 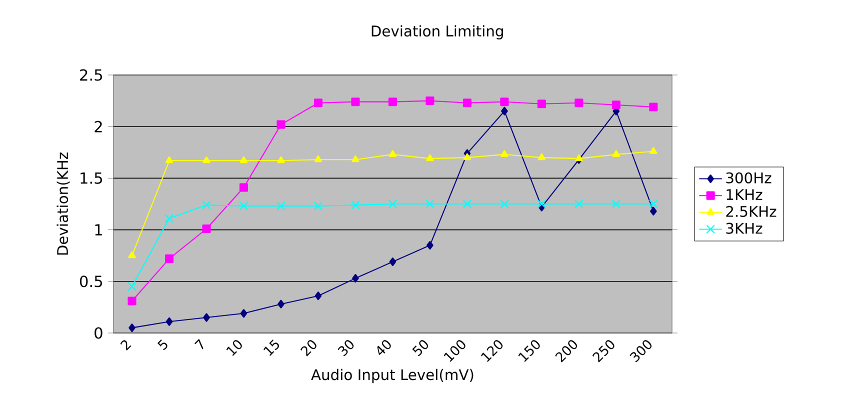 What do you see at coordinates (98, 230) in the screenshot?
I see `y-tick-label: 1` at bounding box center [98, 230].